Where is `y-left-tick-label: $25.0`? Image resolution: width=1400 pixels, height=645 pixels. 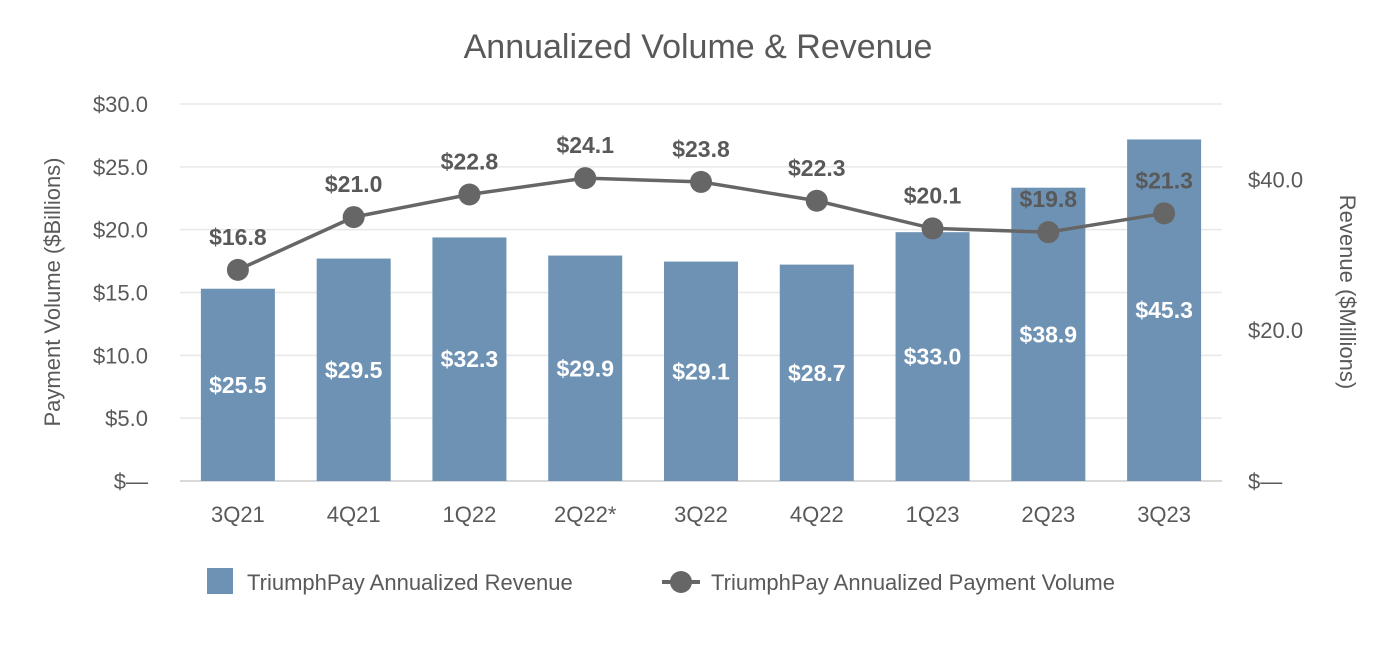
y-left-tick-label: $25.0 is located at coordinates (120, 167).